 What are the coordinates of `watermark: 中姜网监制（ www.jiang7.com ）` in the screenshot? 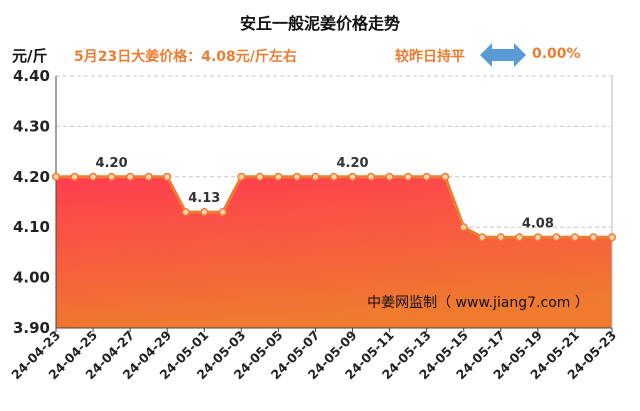 It's located at (478, 303).